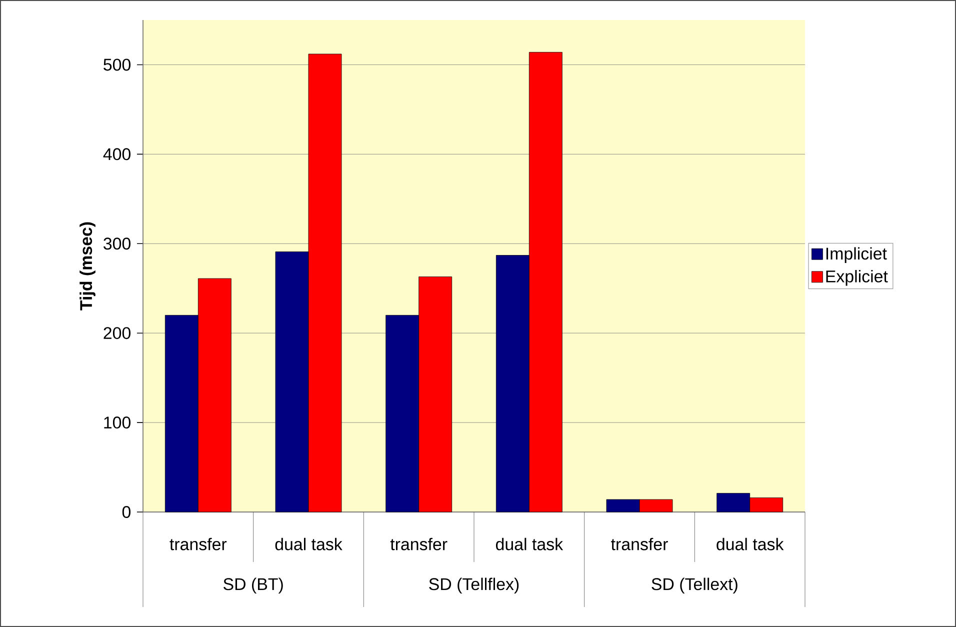 The image size is (956, 627). I want to click on y-tick-label: 400, so click(116, 154).